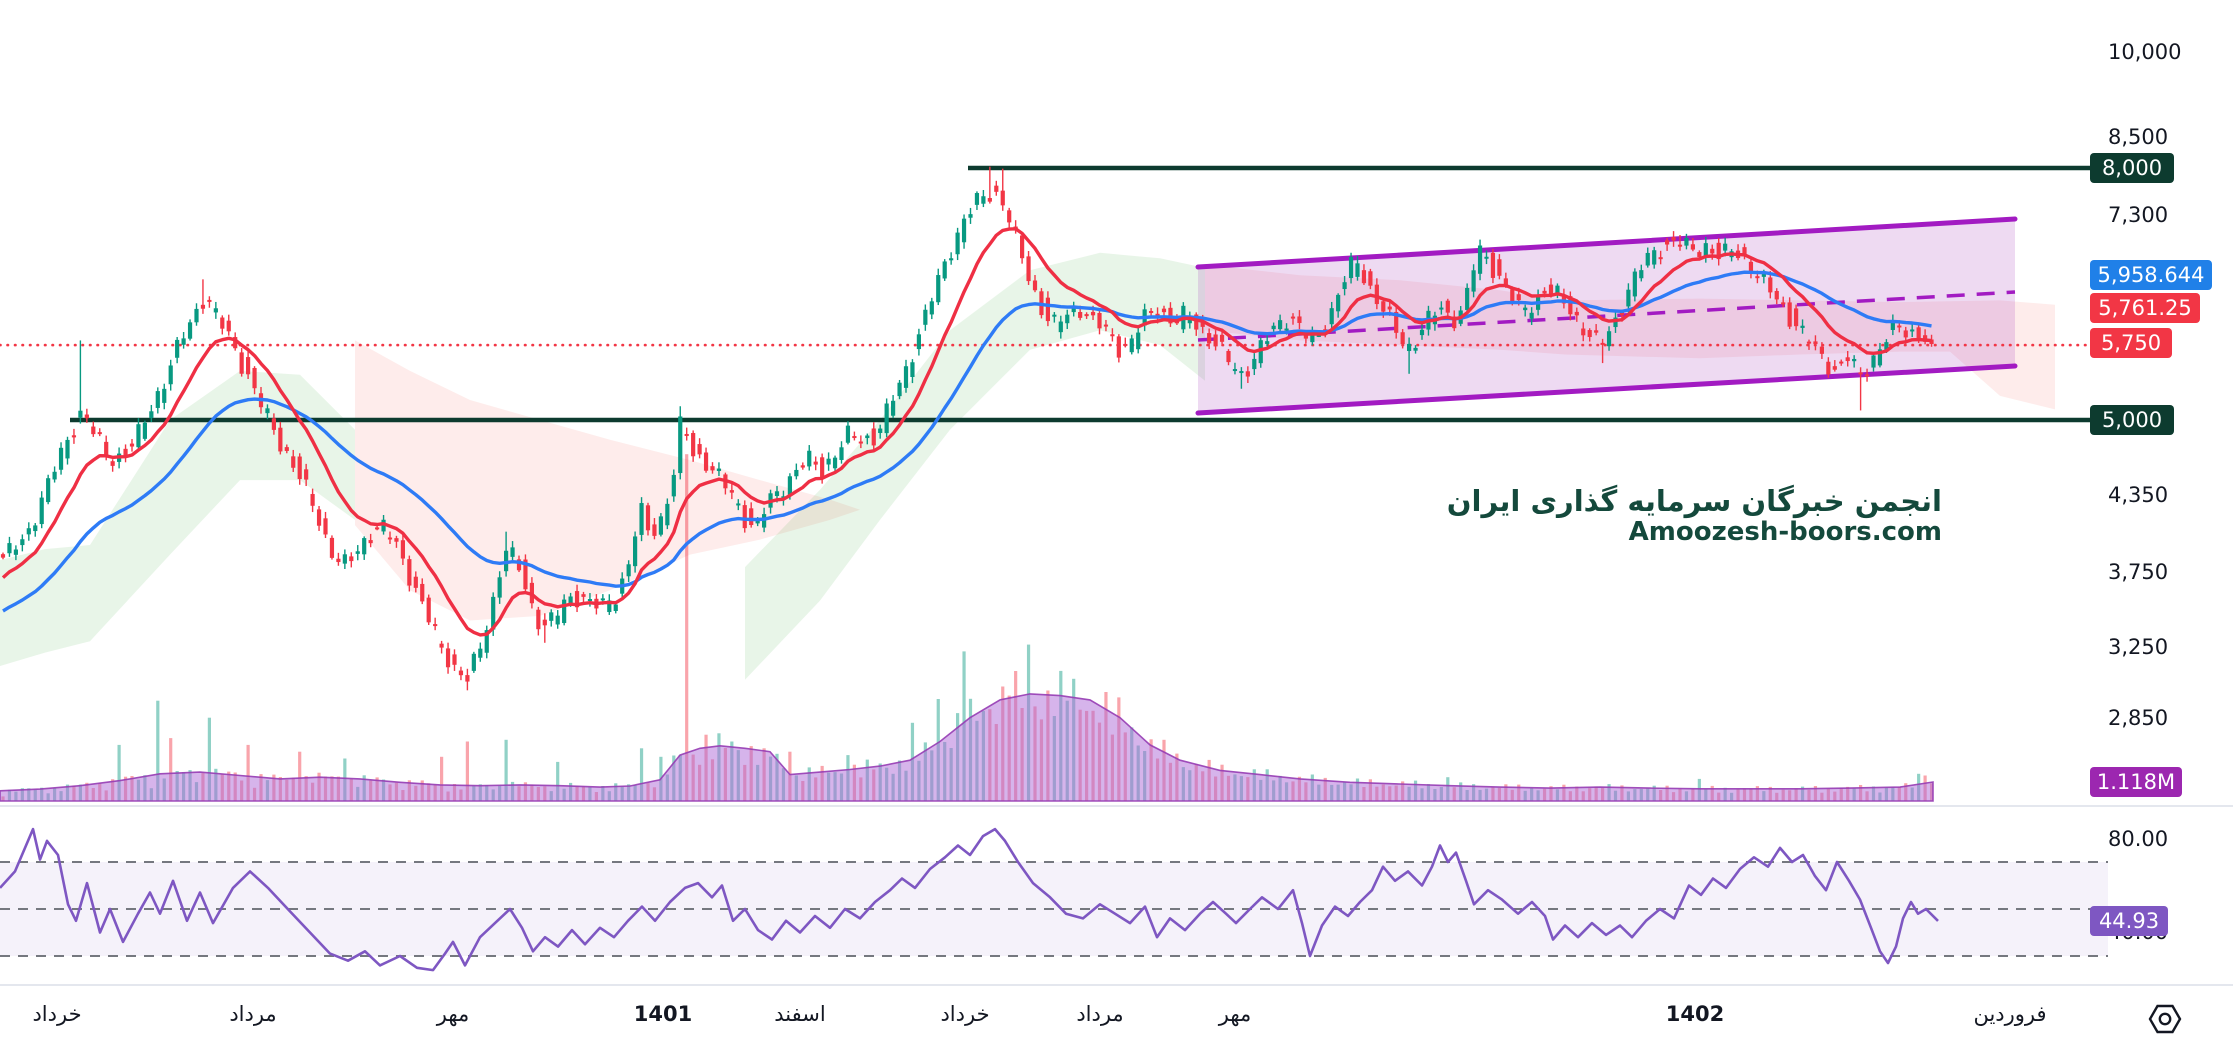 Image resolution: width=2233 pixels, height=1045 pixels. What do you see at coordinates (2010, 1014) in the screenshot?
I see `time-axis-label: فروردین` at bounding box center [2010, 1014].